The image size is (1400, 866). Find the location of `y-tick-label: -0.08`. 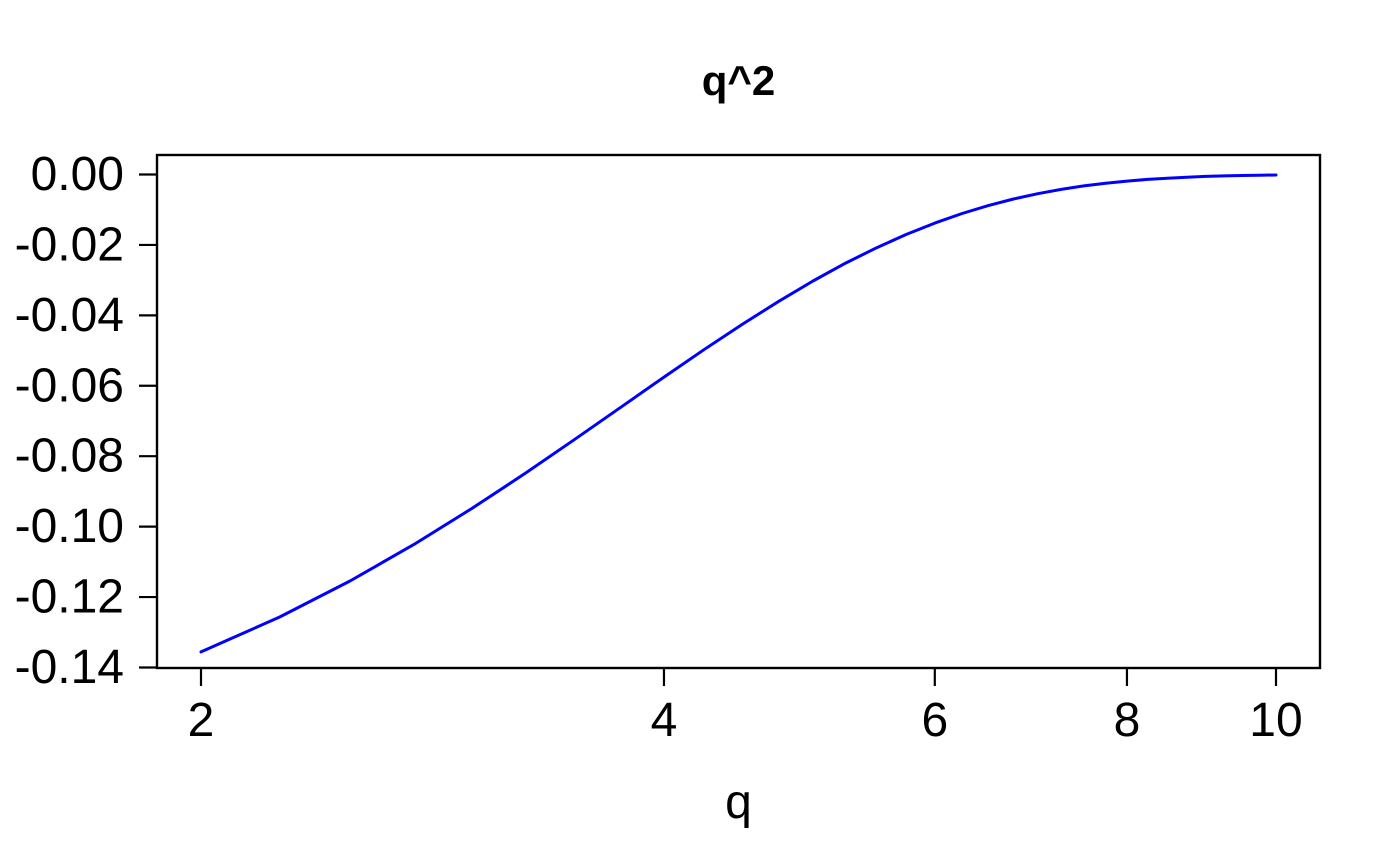

y-tick-label: -0.08 is located at coordinates (69, 456).